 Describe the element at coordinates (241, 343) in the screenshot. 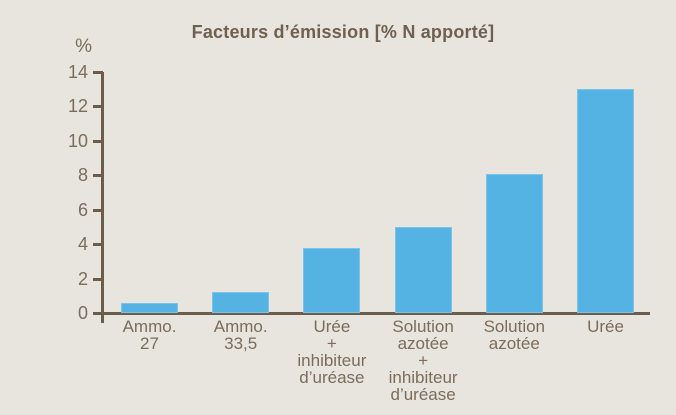

I see `x-category-label-line: 33,5` at that location.